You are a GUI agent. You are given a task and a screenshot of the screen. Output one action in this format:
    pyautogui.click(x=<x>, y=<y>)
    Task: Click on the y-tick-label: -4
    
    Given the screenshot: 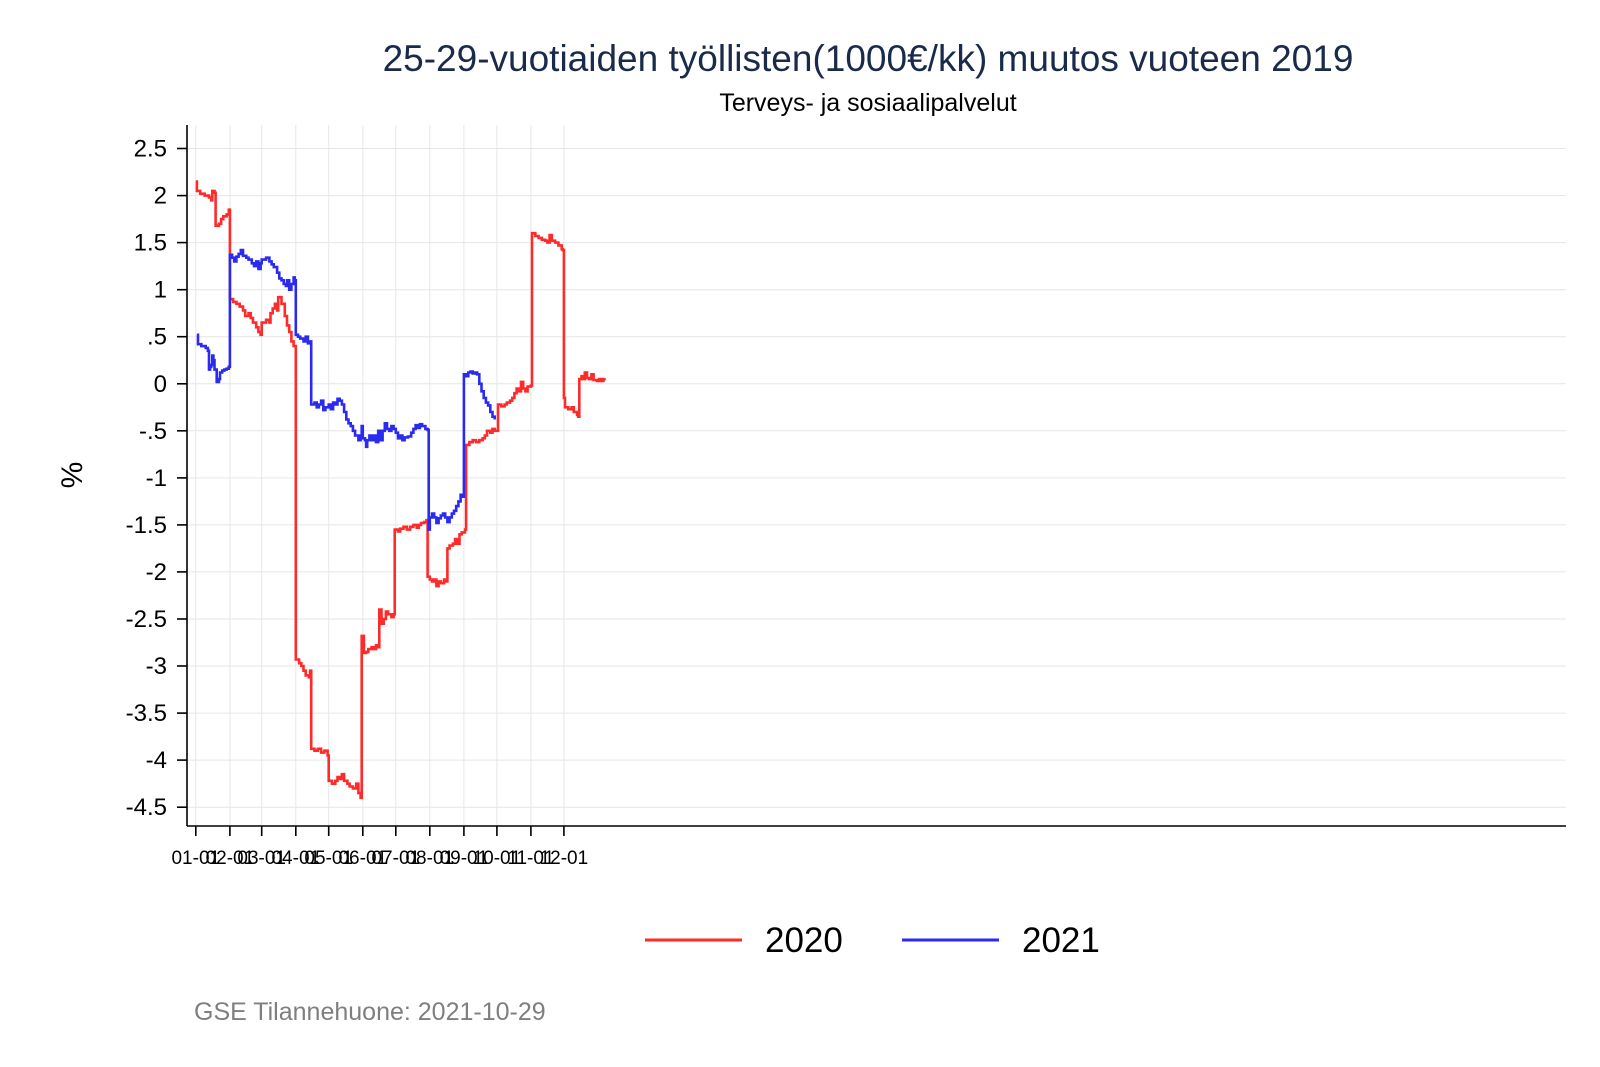 What is the action you would take?
    pyautogui.click(x=156, y=760)
    